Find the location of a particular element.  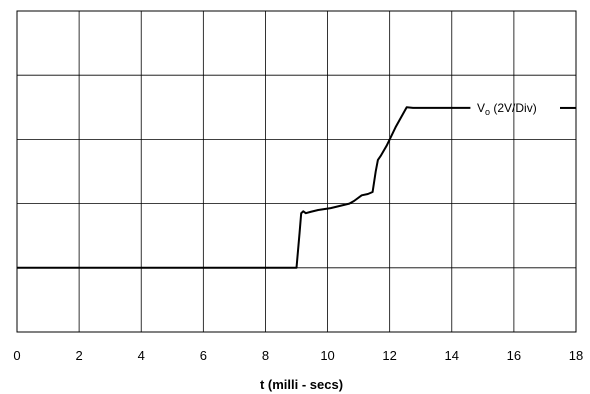

x-tick-label: 6 is located at coordinates (203, 355).